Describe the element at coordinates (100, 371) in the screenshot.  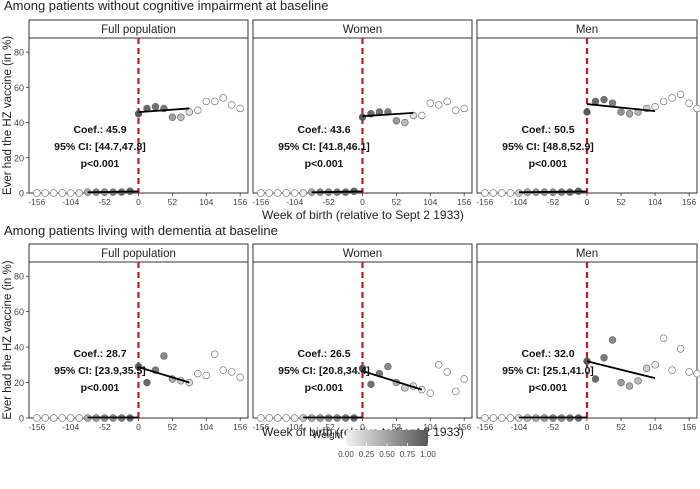
I see `annotation-line: 95% CI: [23.9,35.5]` at that location.